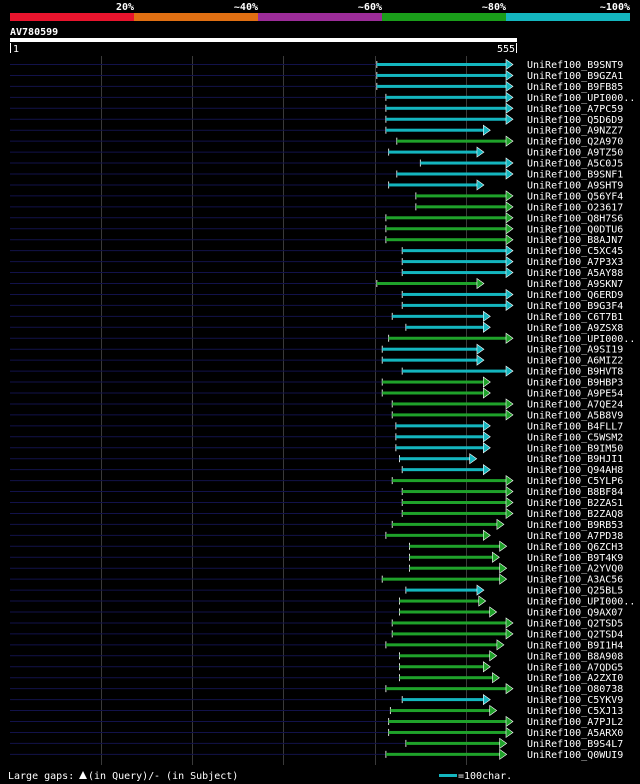  What do you see at coordinates (575, 591) in the screenshot?
I see `hit-label: UniRef100_Q25BL5` at bounding box center [575, 591].